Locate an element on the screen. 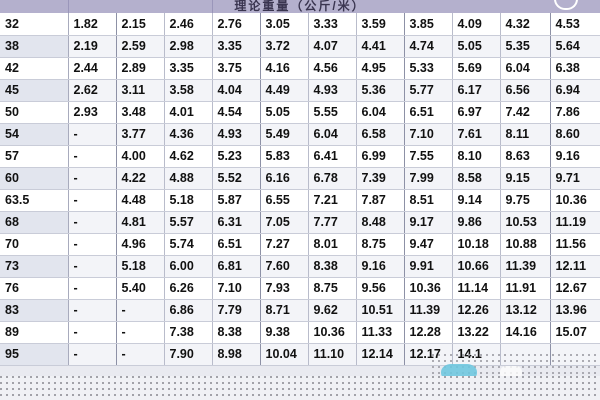 This screenshot has width=600, height=400. table-cell: 8.63 is located at coordinates (525, 156).